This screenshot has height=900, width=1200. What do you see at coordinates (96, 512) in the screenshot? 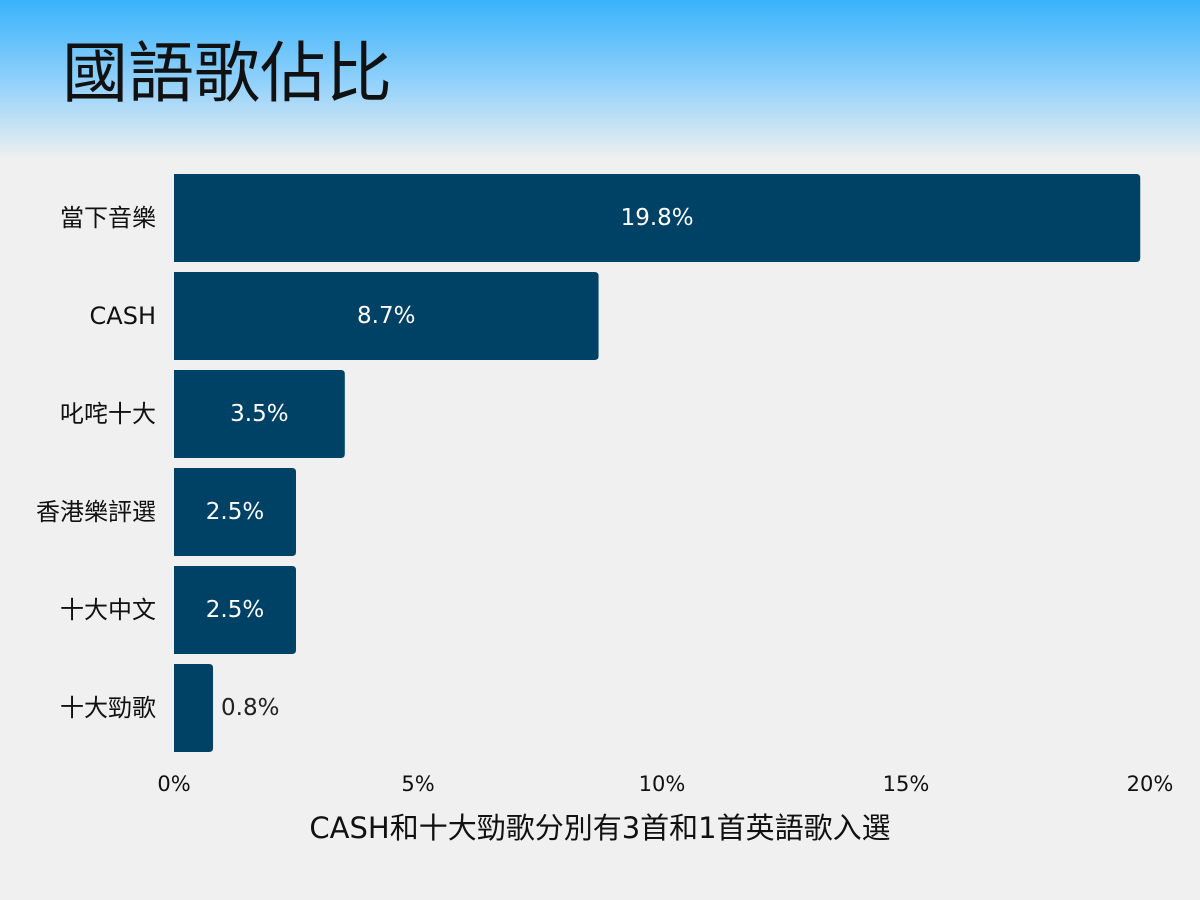
I see `category-label: 香港樂評選` at bounding box center [96, 512].